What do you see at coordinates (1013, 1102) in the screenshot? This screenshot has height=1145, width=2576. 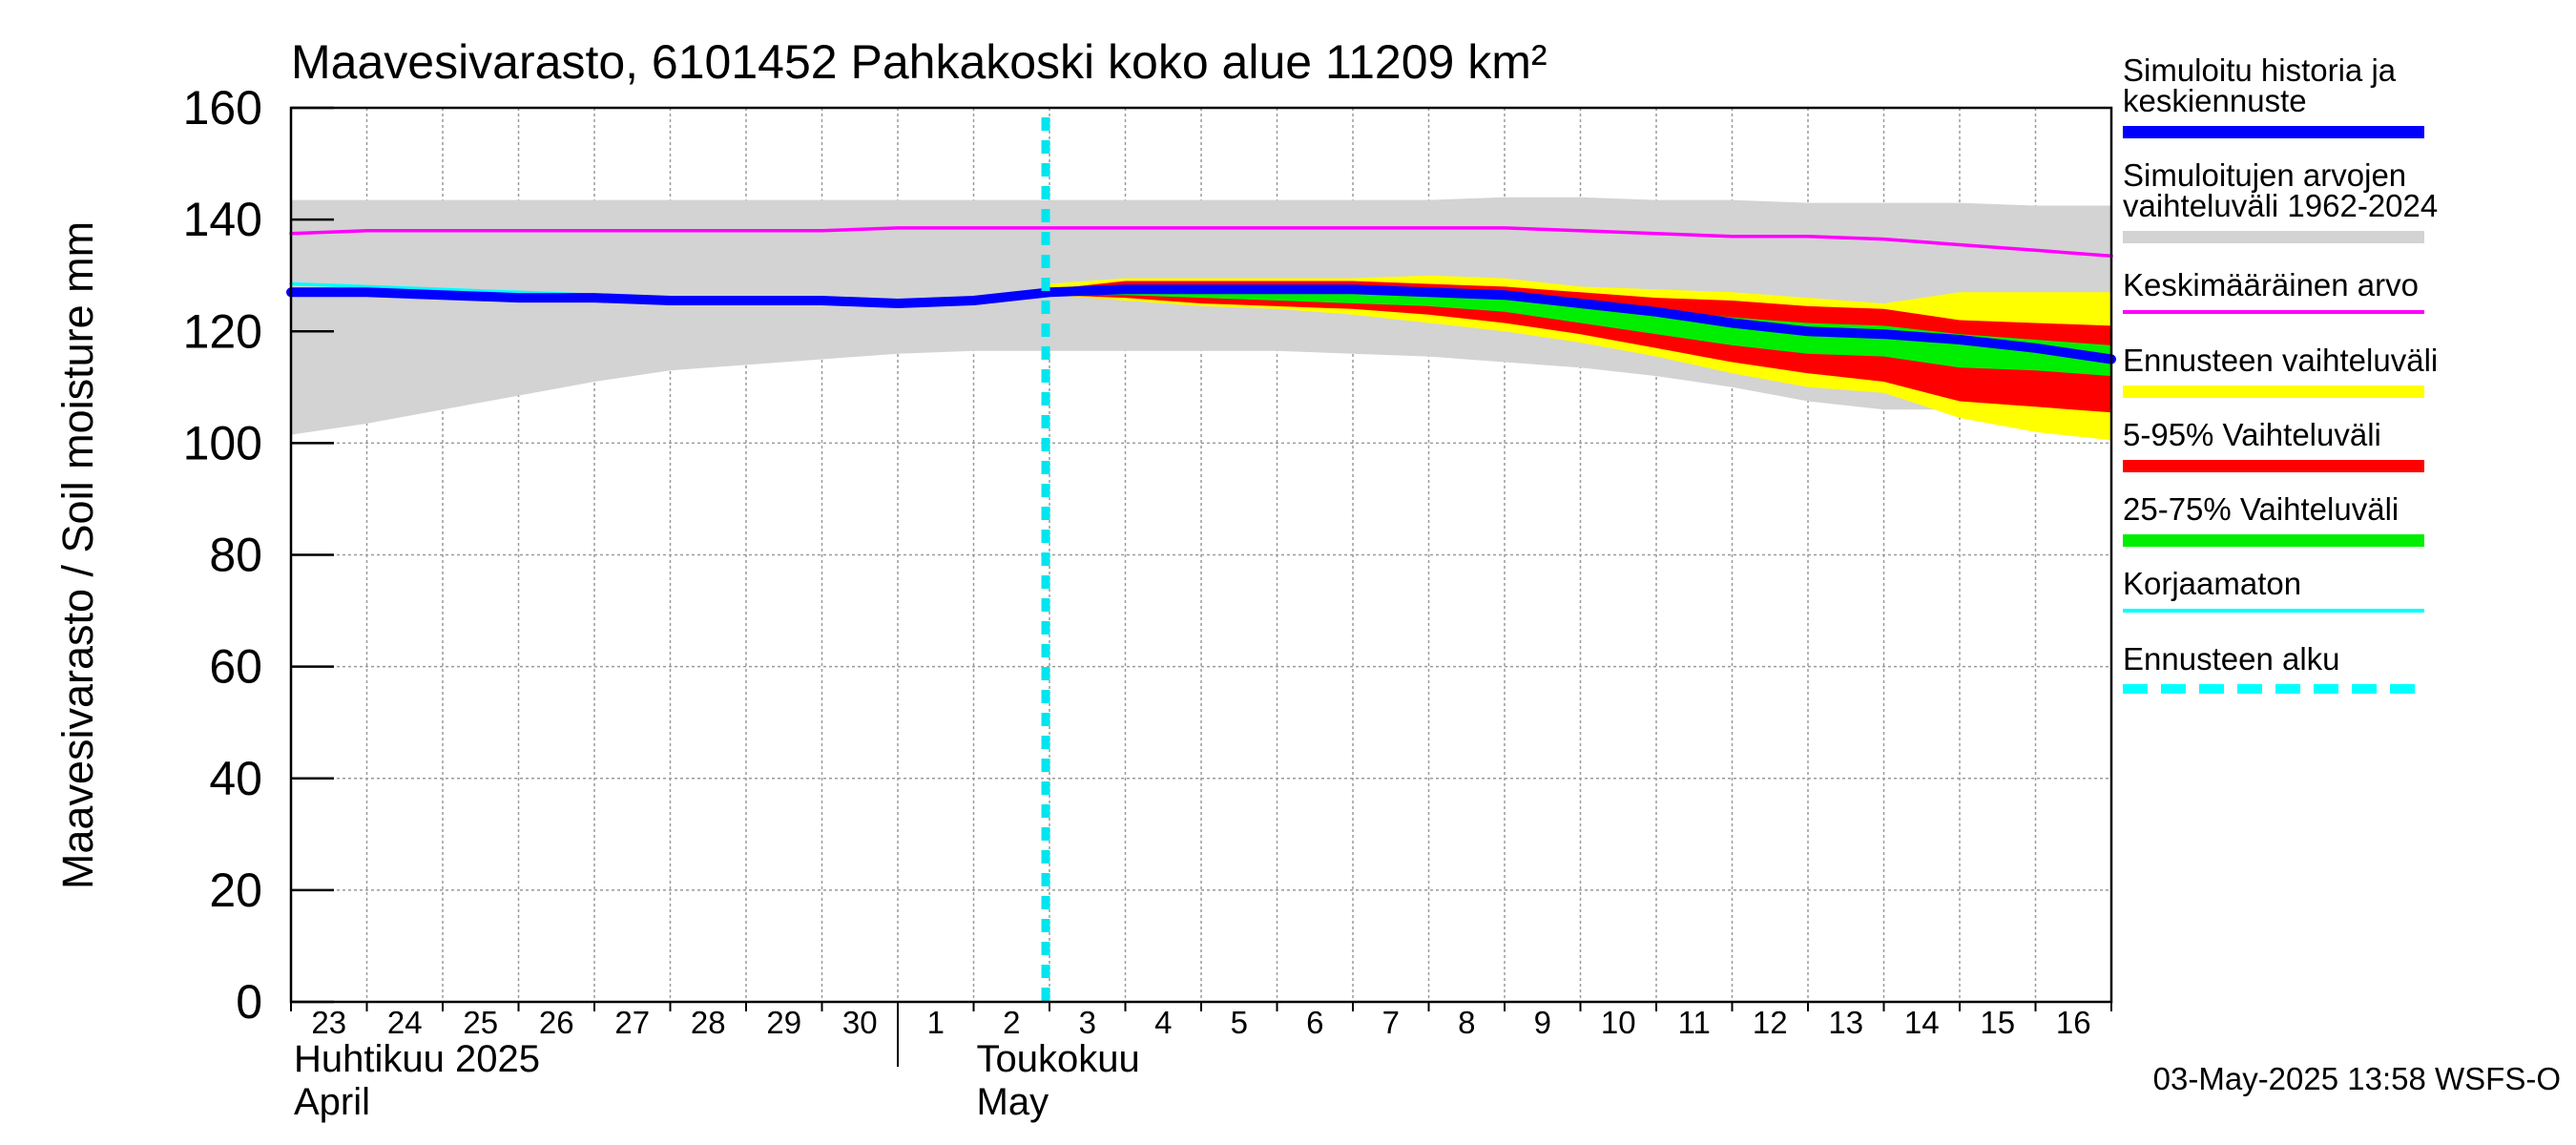 I see `month-label-en: May` at bounding box center [1013, 1102].